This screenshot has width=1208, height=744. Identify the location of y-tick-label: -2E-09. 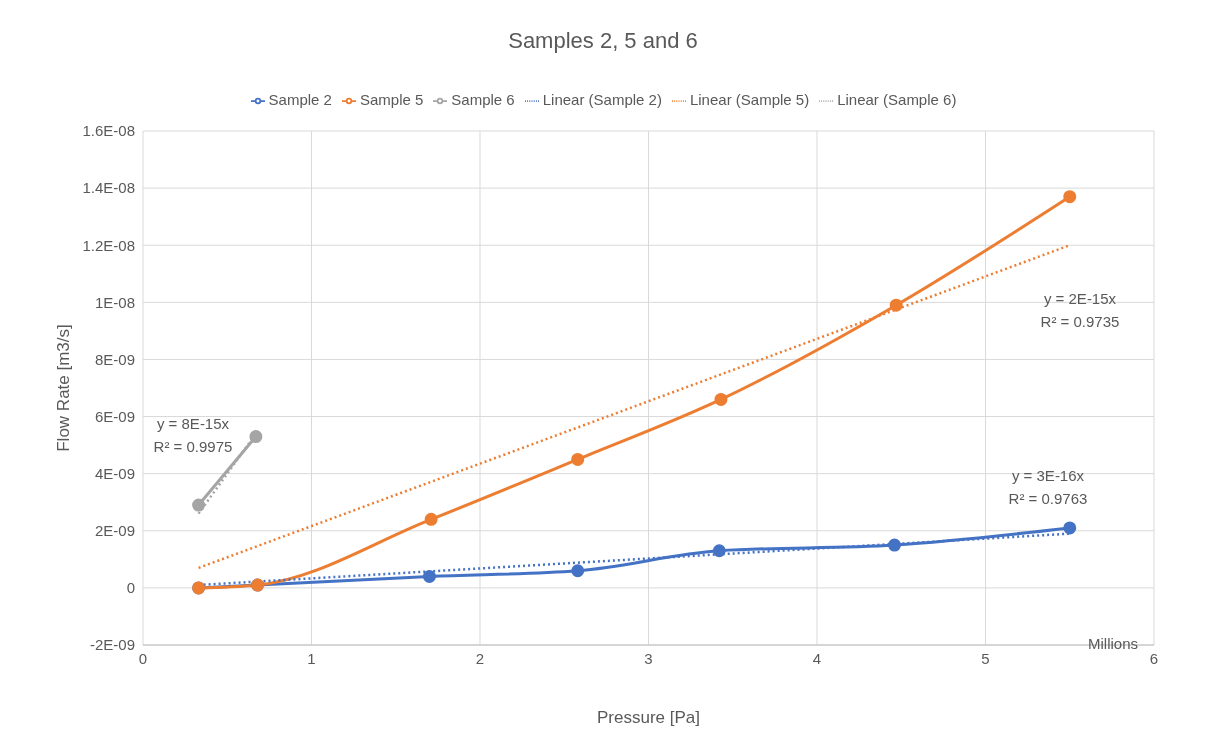
(112, 645).